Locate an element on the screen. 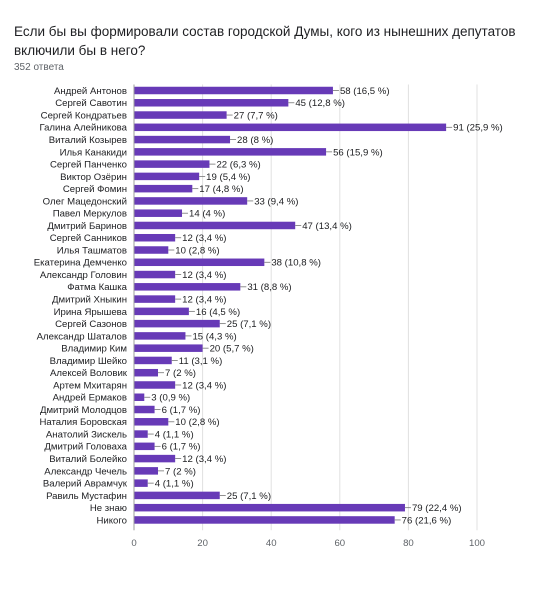 The image size is (539, 600). category-label: Дмитрий Баринов is located at coordinates (87, 226).